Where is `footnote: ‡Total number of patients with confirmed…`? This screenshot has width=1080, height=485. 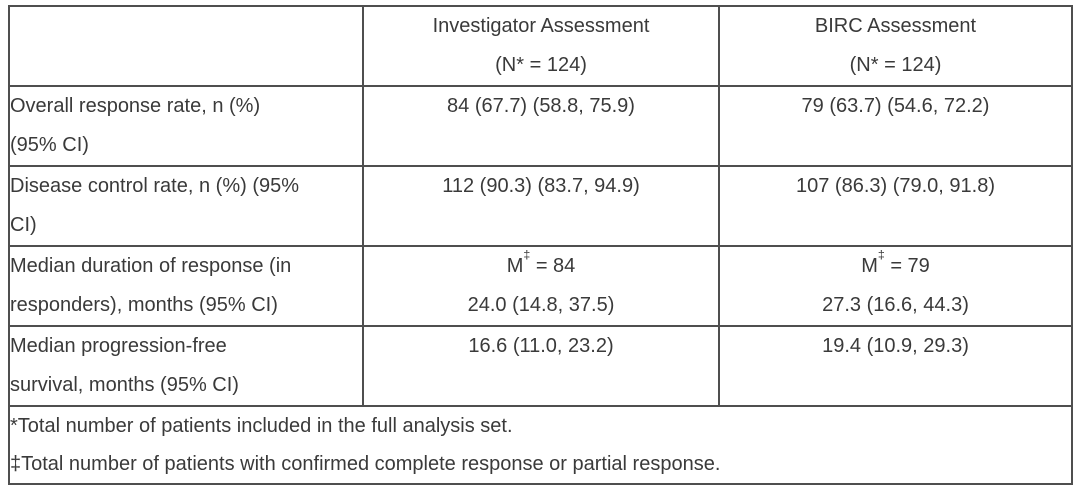
footnote: ‡Total number of patients with confirmed… is located at coordinates (365, 464).